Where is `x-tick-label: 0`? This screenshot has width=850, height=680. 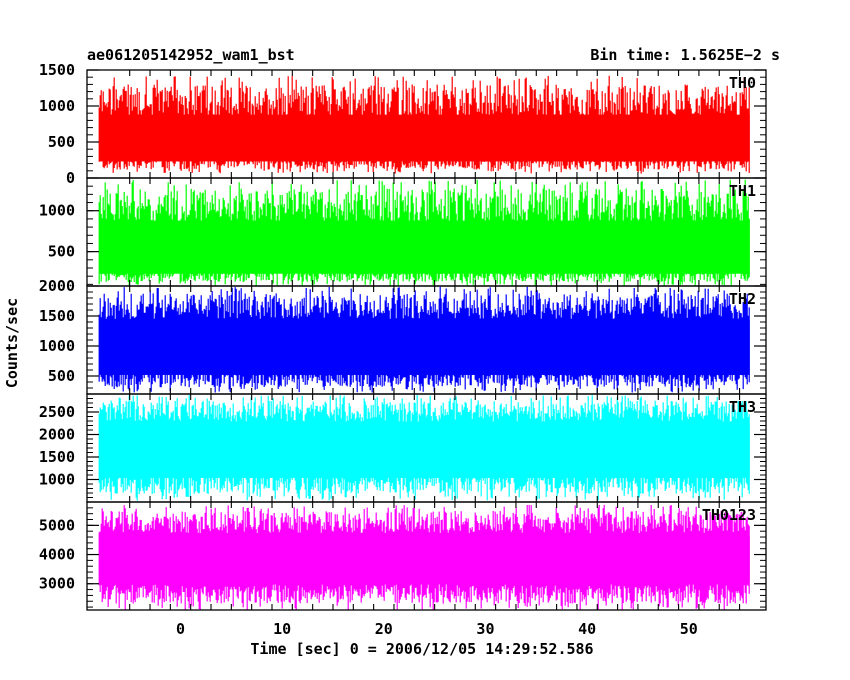
x-tick-label: 0 is located at coordinates (180, 629).